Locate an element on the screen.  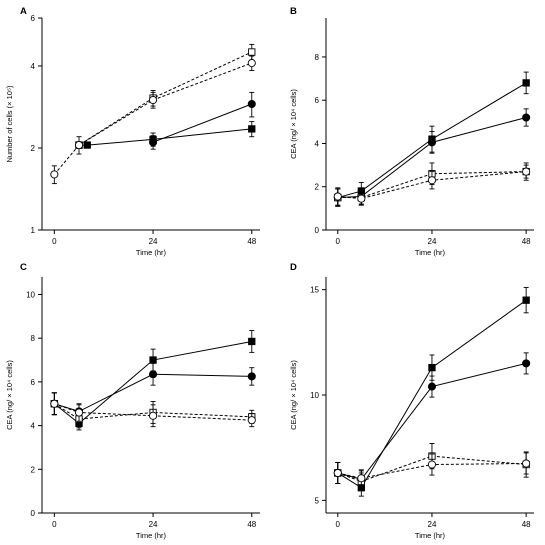
panel-letter: B is located at coordinates (293, 11).